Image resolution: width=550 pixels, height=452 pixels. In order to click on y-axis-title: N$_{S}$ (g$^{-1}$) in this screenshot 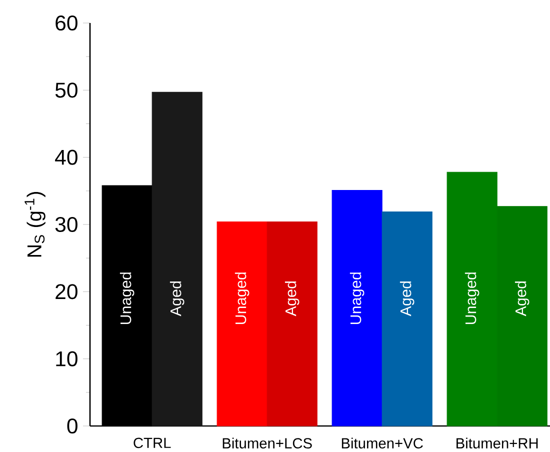, I will do `click(35, 224)`.